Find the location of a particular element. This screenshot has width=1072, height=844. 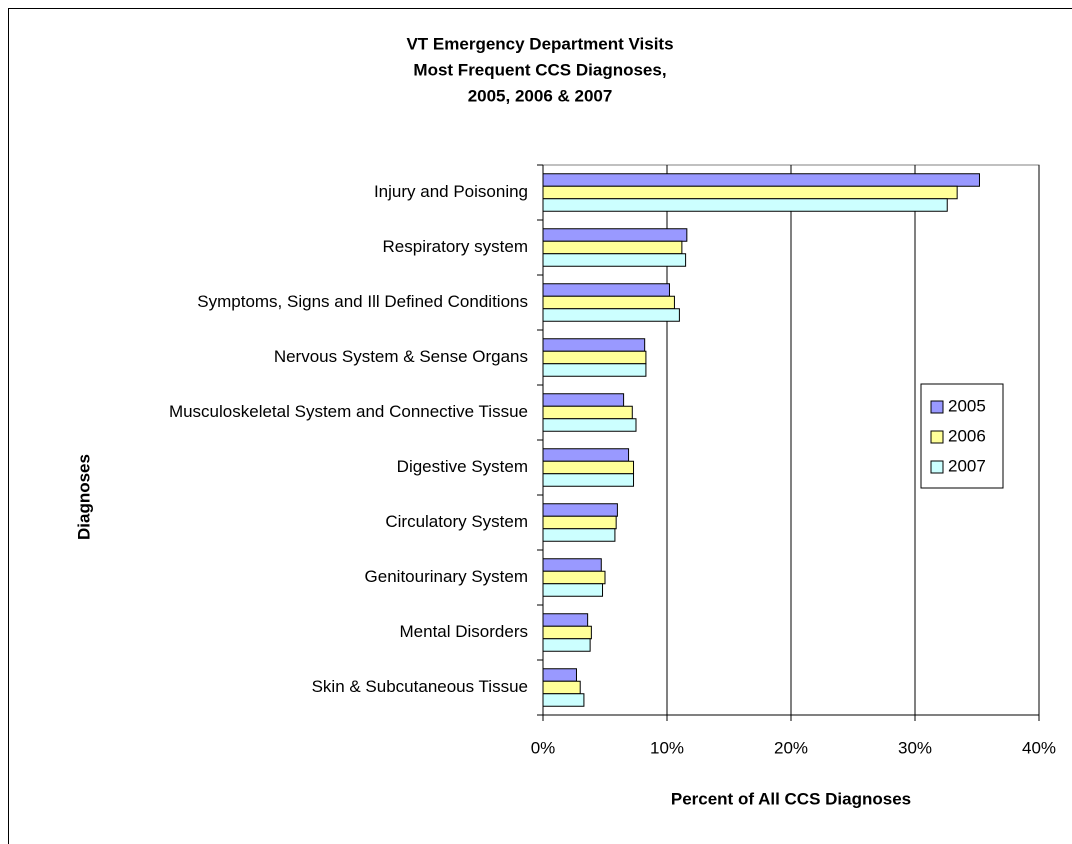

y-tick-label: Circulatory System is located at coordinates (456, 521).